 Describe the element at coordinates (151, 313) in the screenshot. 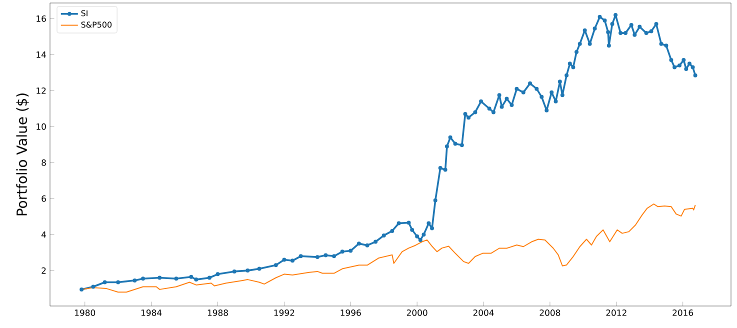

I see `x-tick-label: 1984` at that location.